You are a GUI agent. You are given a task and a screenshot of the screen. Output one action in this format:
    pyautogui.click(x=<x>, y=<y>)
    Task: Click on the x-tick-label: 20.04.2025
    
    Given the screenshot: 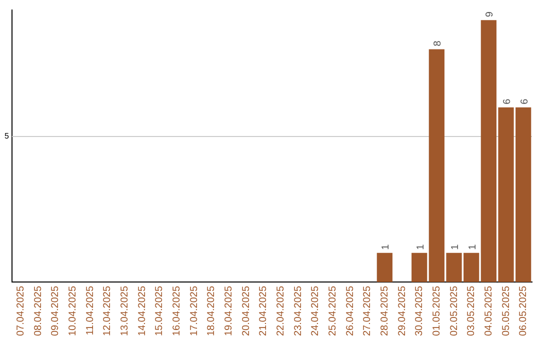 What is the action you would take?
    pyautogui.click(x=246, y=311)
    